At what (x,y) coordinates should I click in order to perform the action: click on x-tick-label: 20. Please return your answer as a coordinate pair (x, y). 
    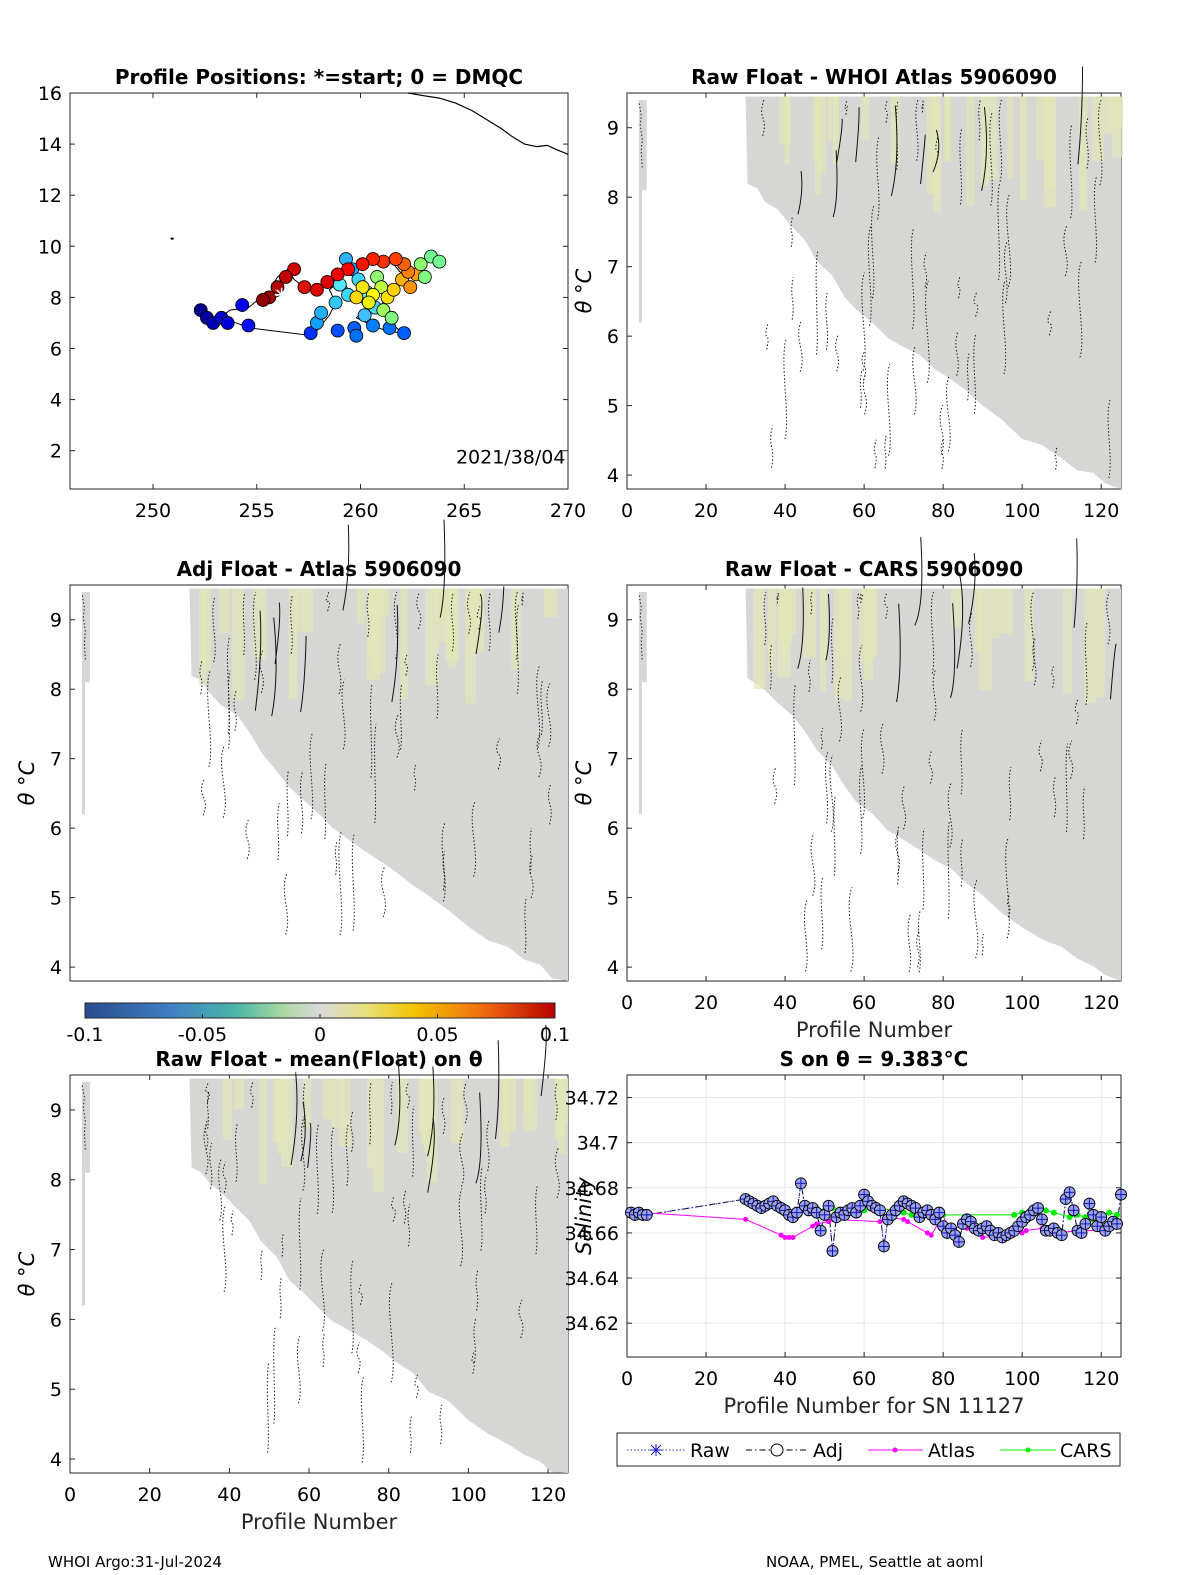
    Looking at the image, I should click on (150, 1495).